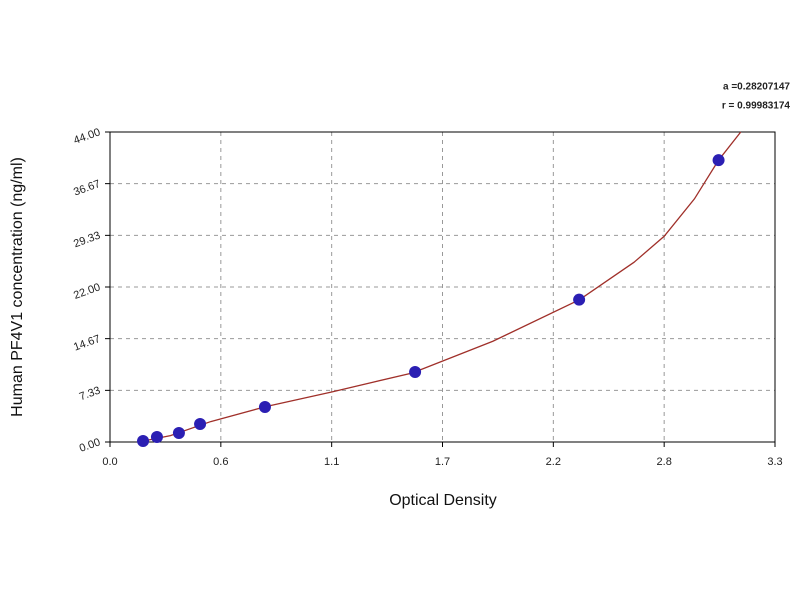 This screenshot has width=800, height=600. Describe the element at coordinates (443, 500) in the screenshot. I see `x-axis-title: Optical Density` at that location.